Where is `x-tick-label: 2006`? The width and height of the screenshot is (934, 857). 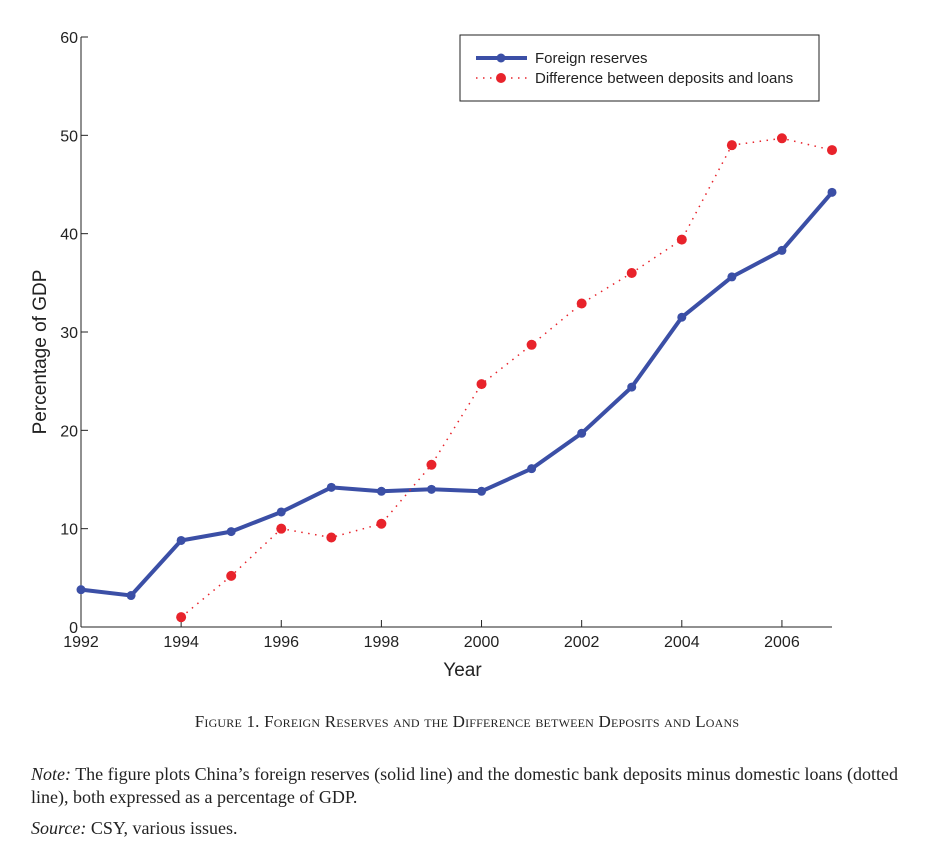
x-tick-label: 2006 is located at coordinates (782, 642).